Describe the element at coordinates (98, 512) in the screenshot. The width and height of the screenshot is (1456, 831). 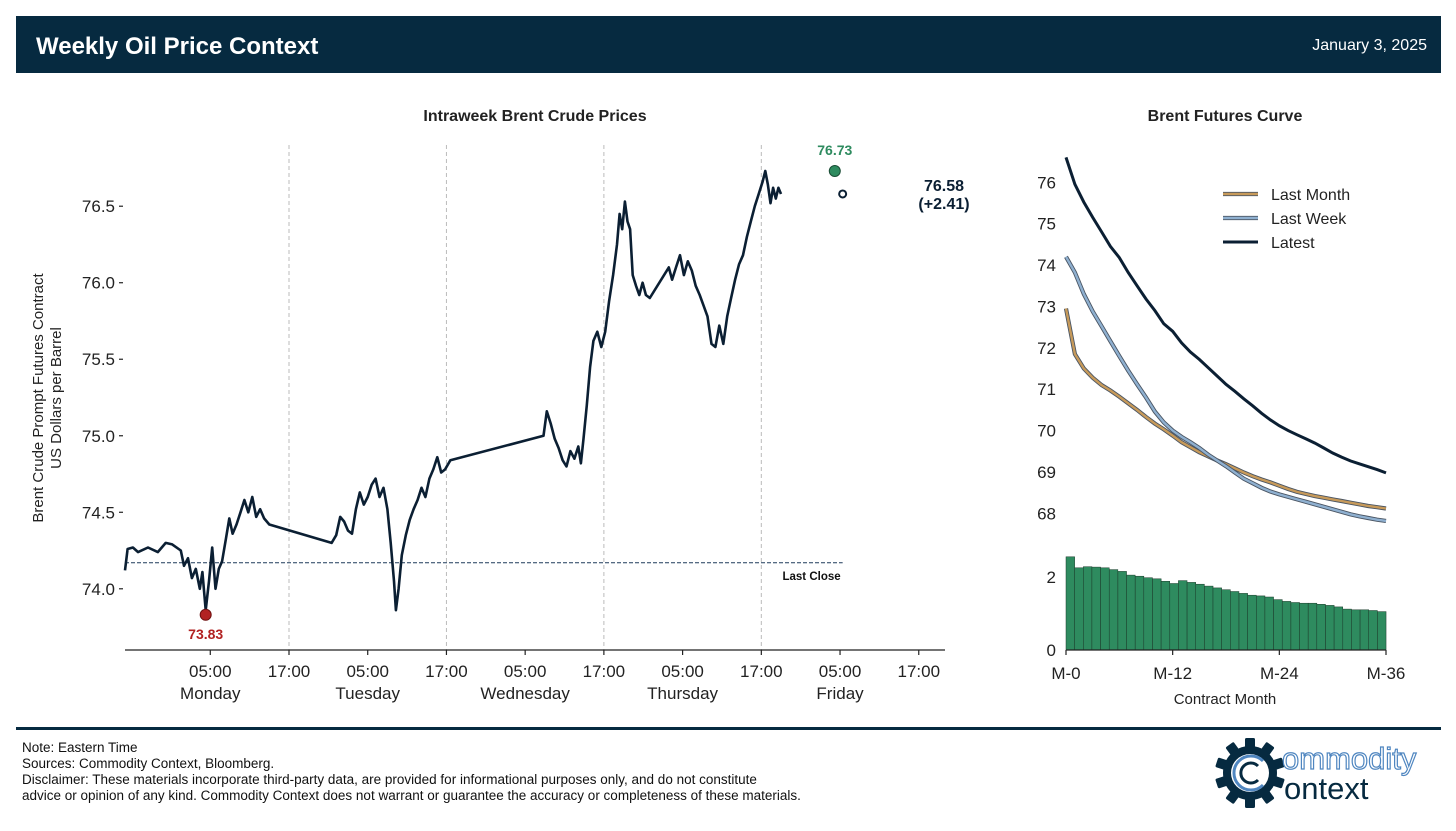
I see `y-tick-label: 74.5` at that location.